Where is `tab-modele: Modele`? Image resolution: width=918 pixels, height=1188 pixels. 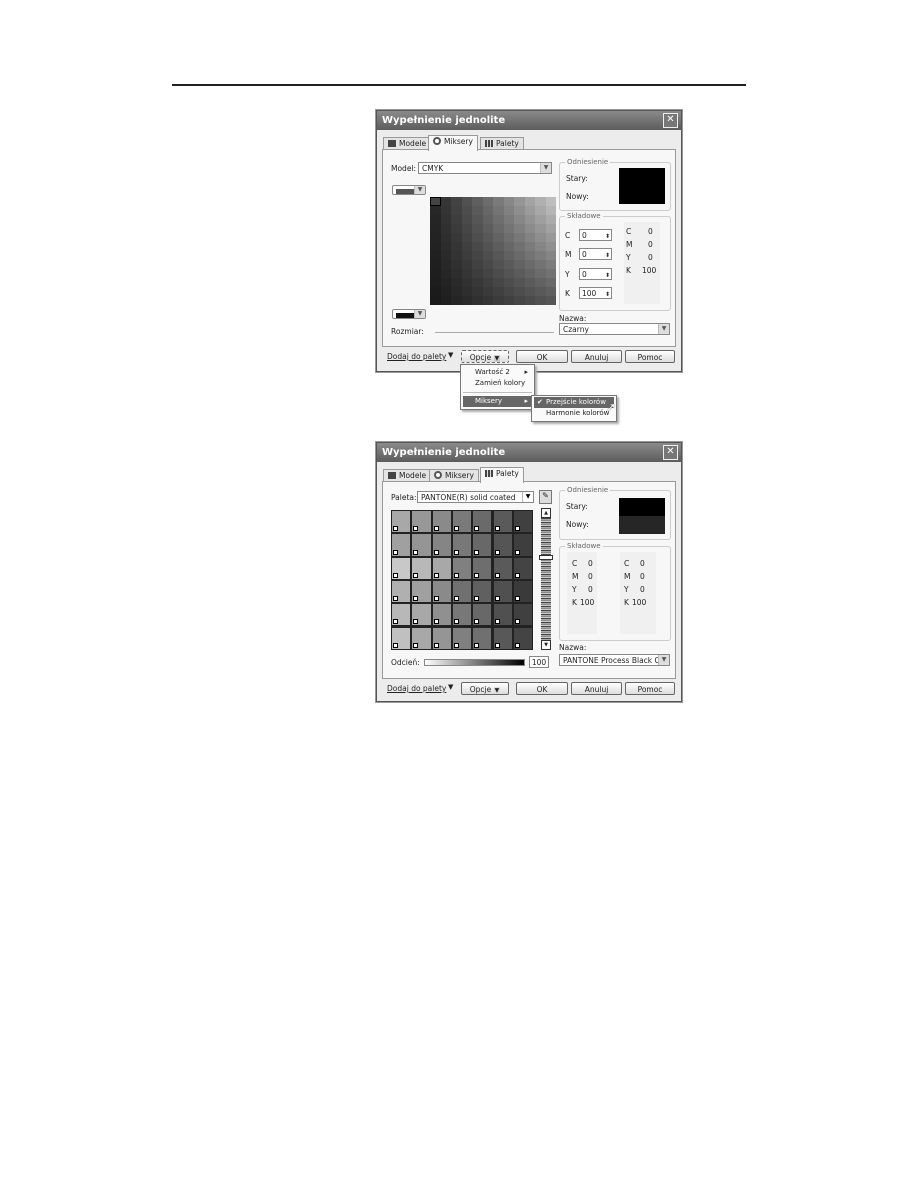
tab-modele: Modele is located at coordinates (407, 475).